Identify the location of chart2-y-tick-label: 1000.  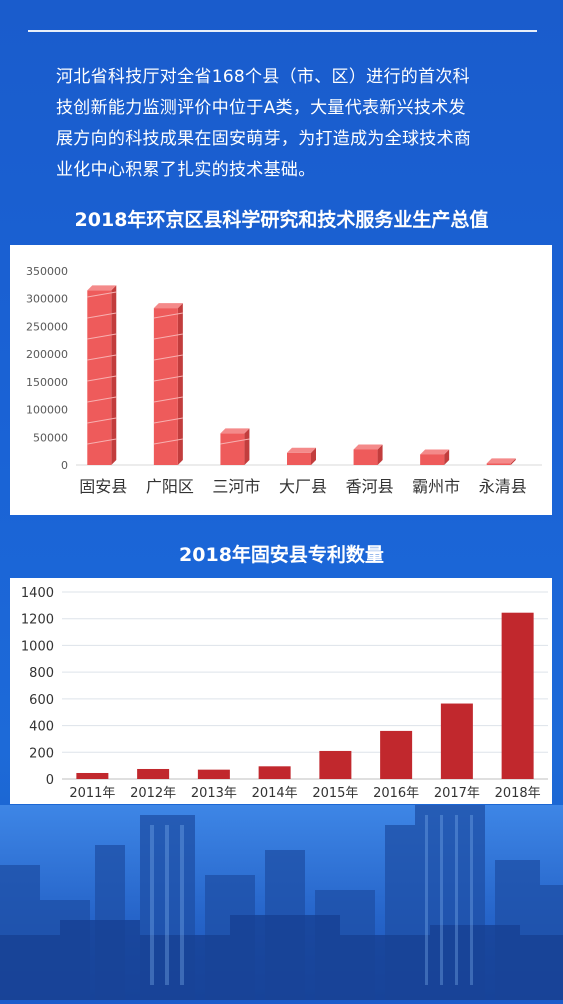
(37, 646).